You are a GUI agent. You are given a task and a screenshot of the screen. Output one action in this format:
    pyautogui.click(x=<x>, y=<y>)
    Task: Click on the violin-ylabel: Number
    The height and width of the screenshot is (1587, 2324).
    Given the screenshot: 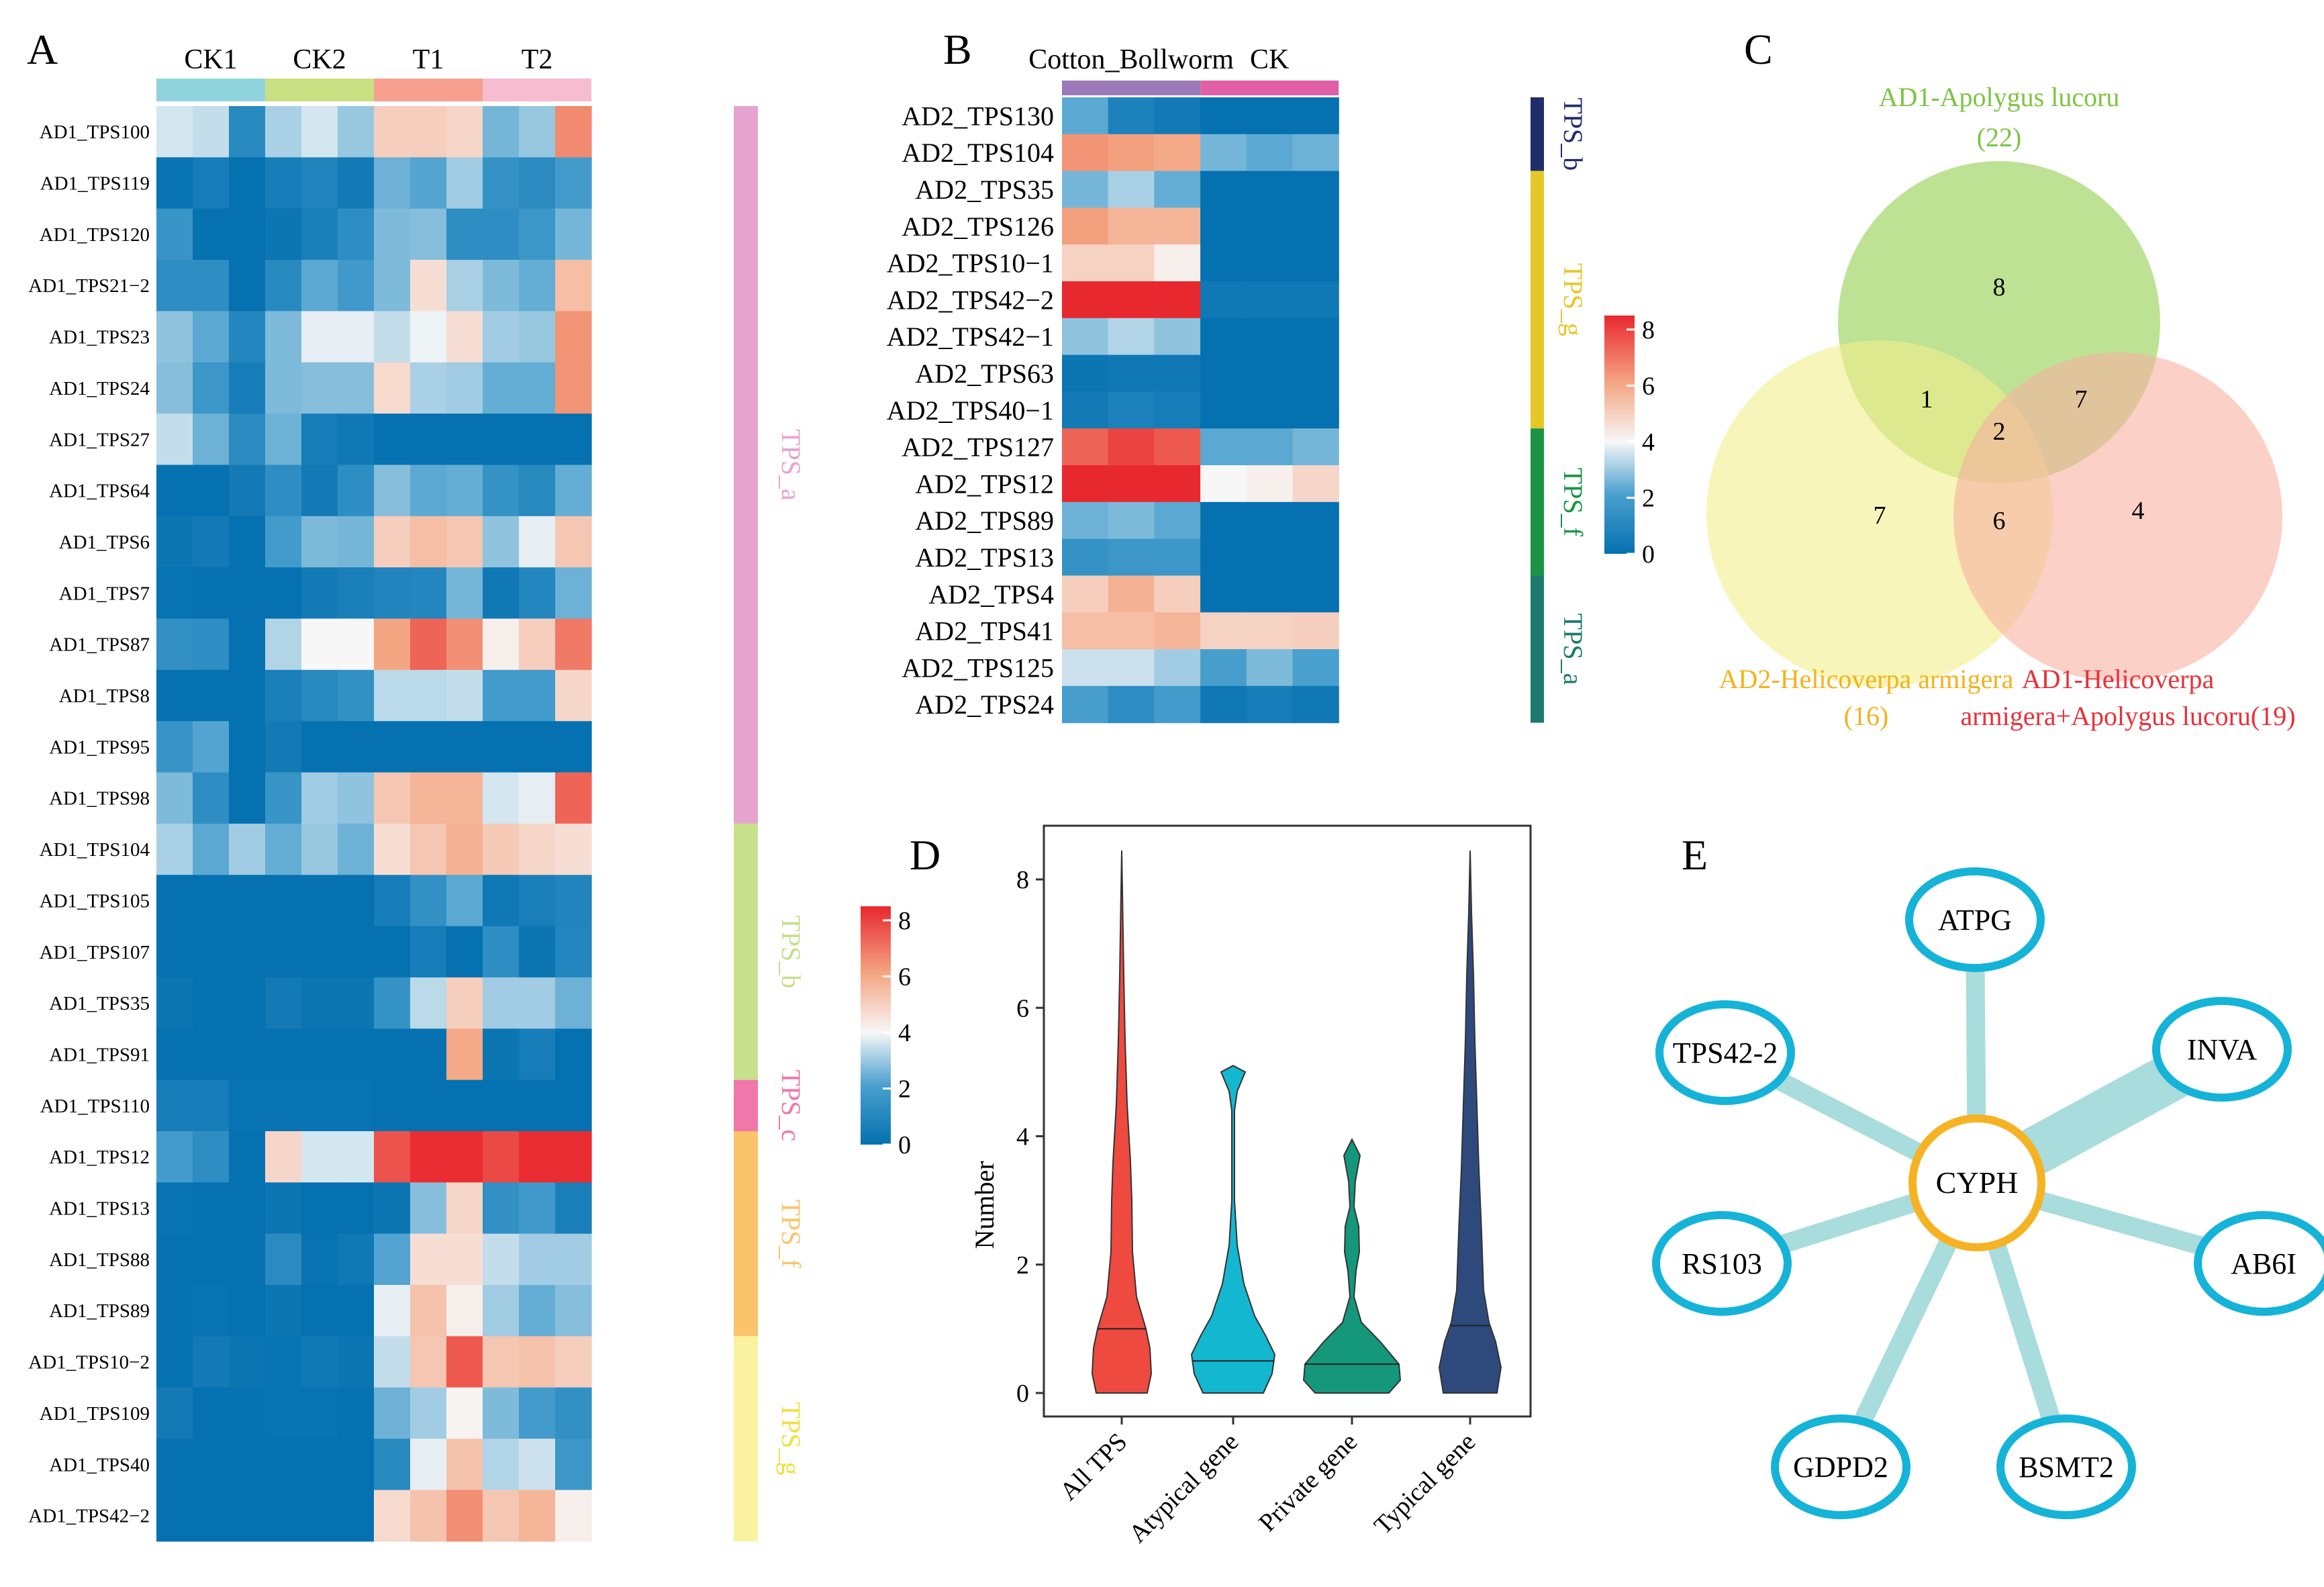 What is the action you would take?
    pyautogui.click(x=984, y=1205)
    